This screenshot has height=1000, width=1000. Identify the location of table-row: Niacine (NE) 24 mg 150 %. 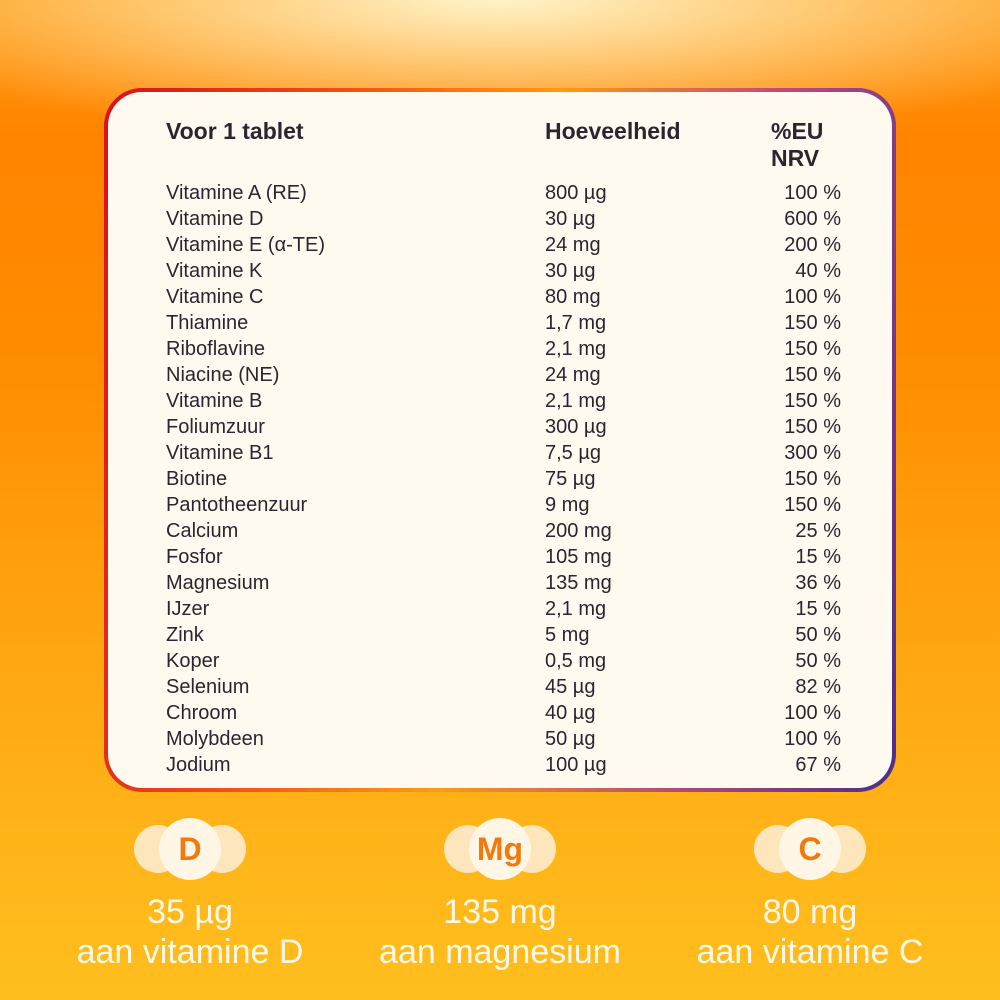
(521, 375).